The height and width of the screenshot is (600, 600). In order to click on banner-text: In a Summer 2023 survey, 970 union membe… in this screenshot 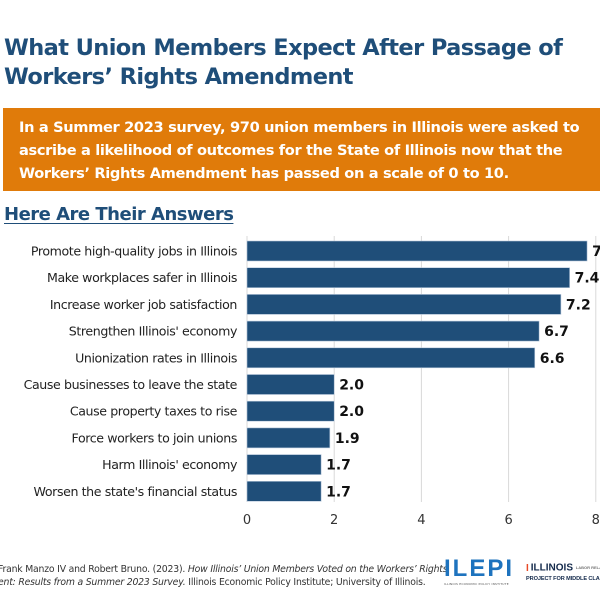, I will do `click(299, 150)`.